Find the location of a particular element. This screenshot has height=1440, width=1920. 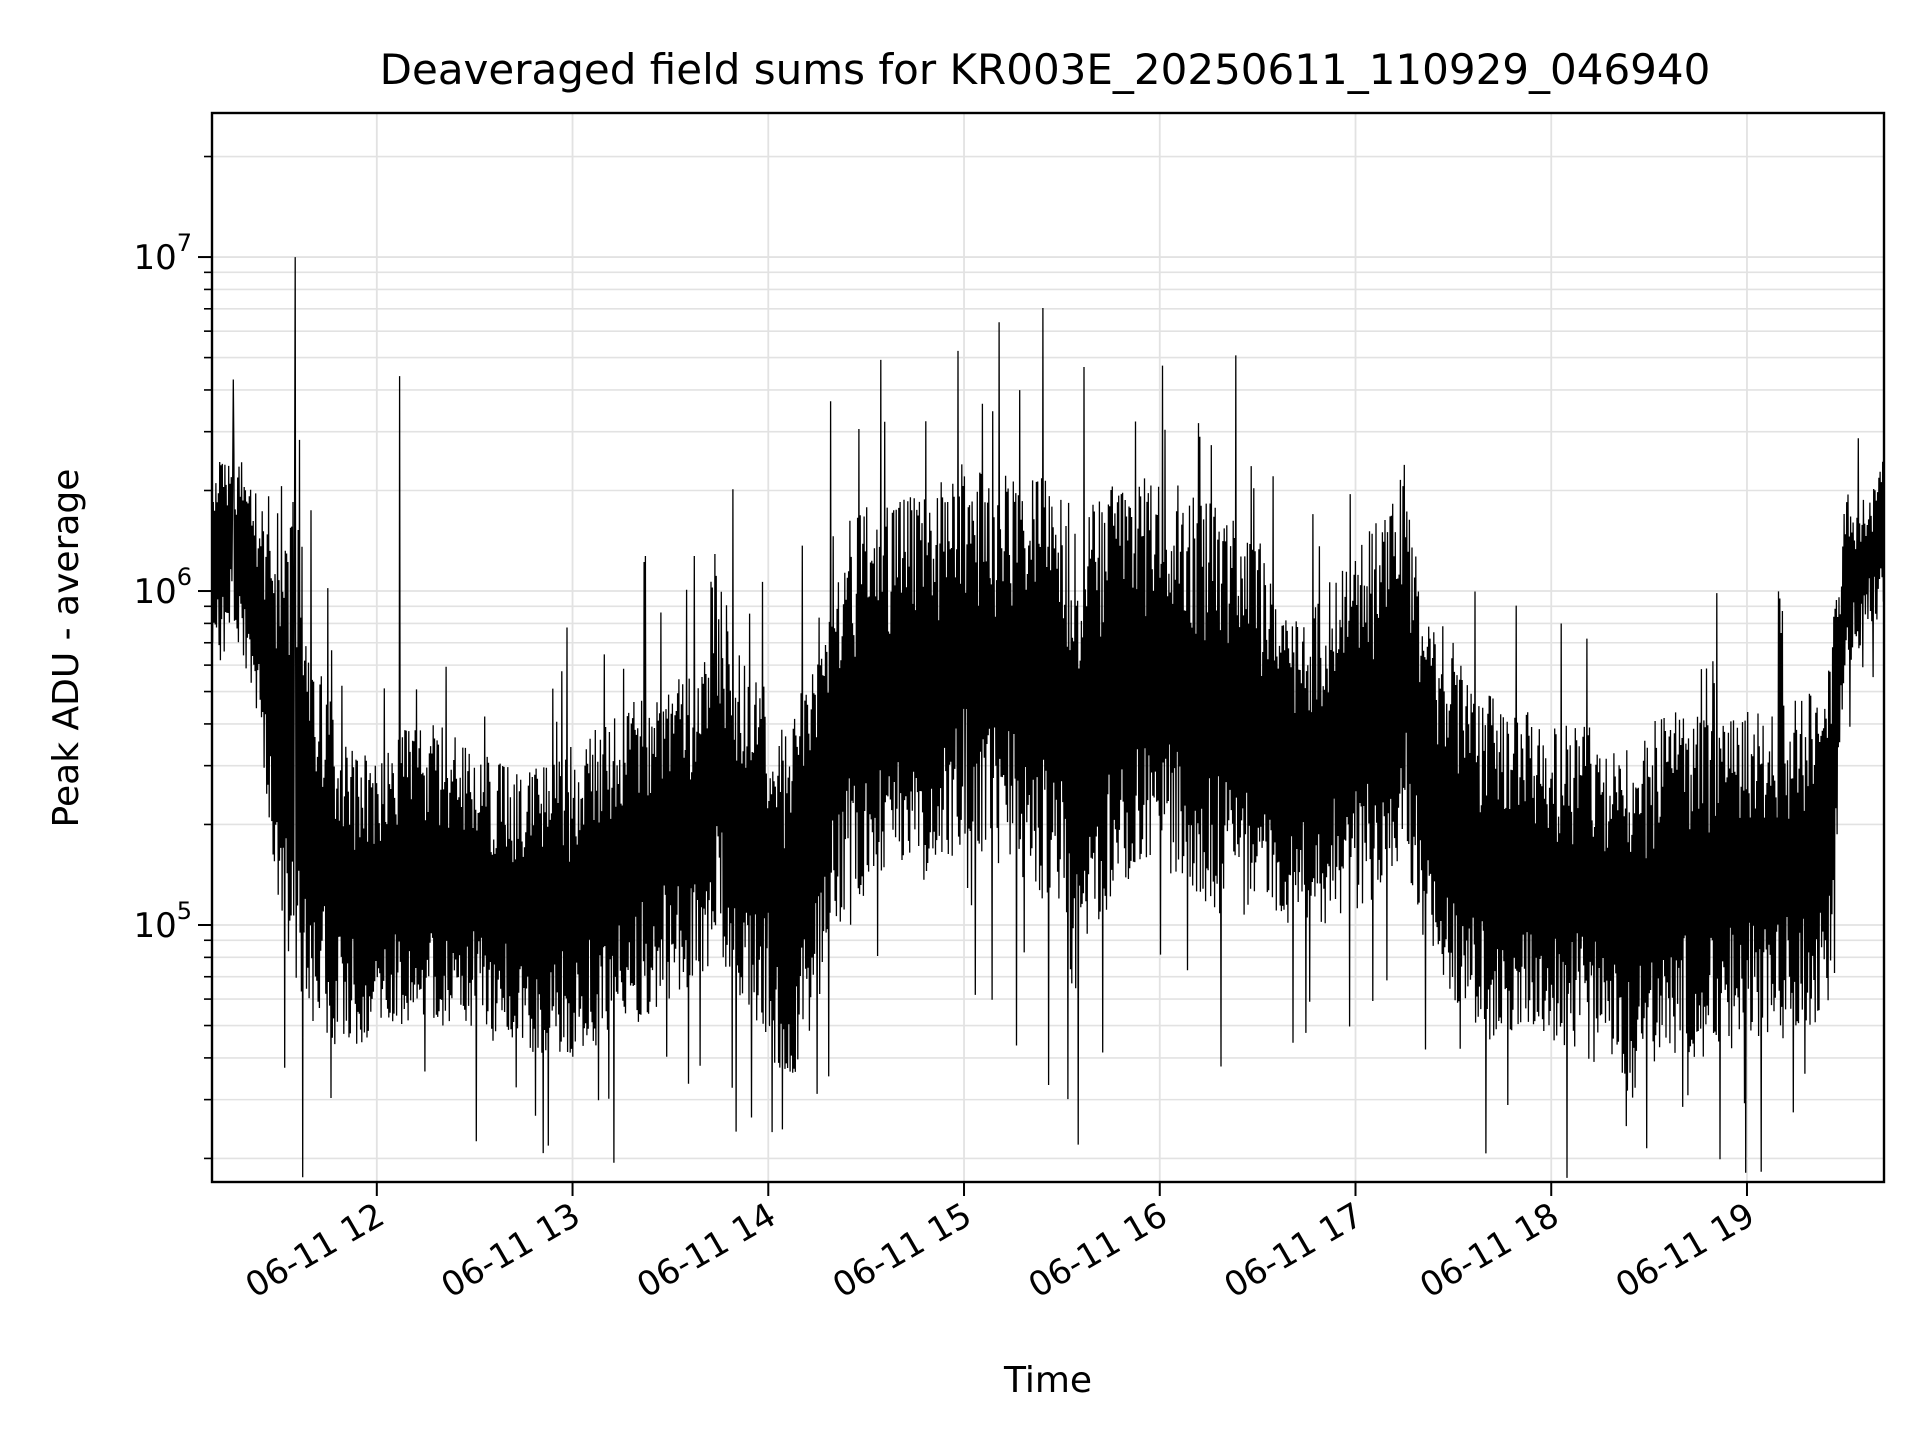

y-axis-ticks: 10⁵ 10⁶ 10⁷ is located at coordinates (172, 657).